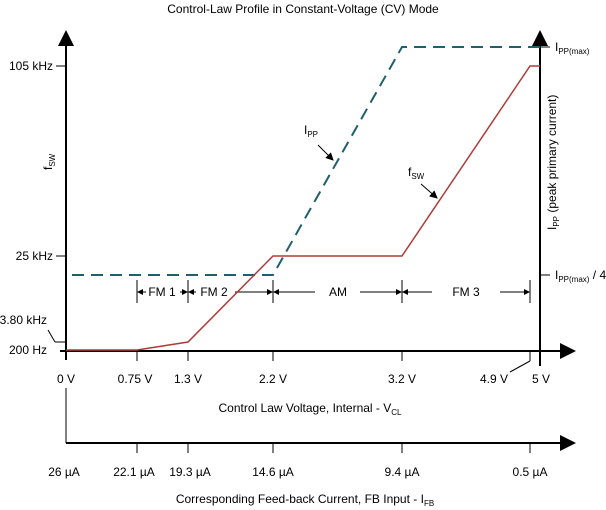 Image resolution: width=606 pixels, height=510 pixels. I want to click on ipp-curve-label: IPP, so click(311, 131).